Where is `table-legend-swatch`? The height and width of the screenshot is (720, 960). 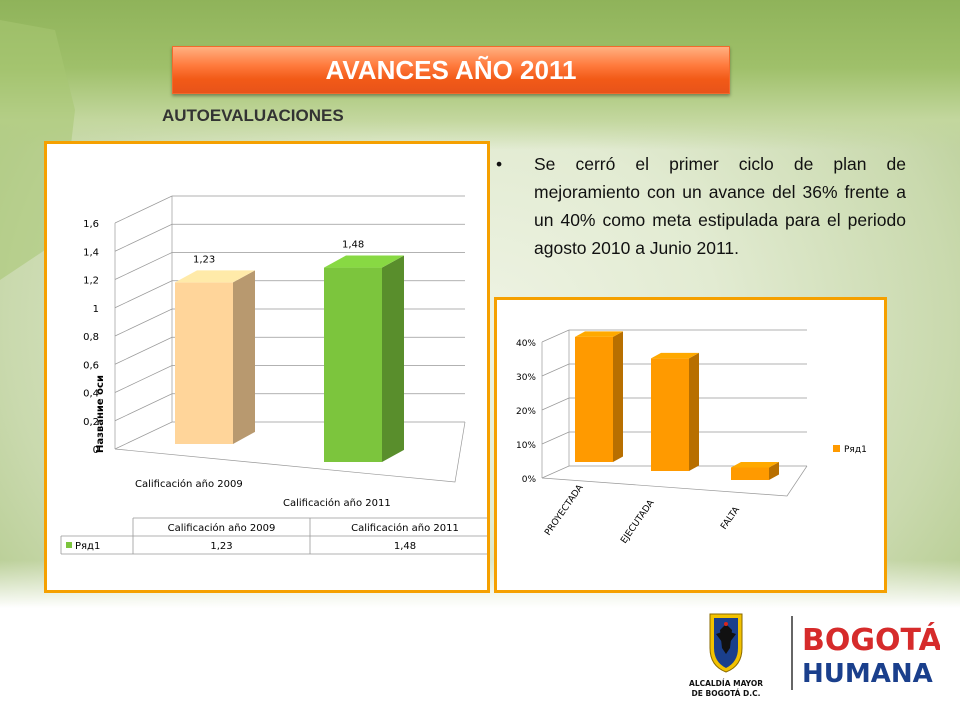
table-legend-swatch is located at coordinates (69, 545).